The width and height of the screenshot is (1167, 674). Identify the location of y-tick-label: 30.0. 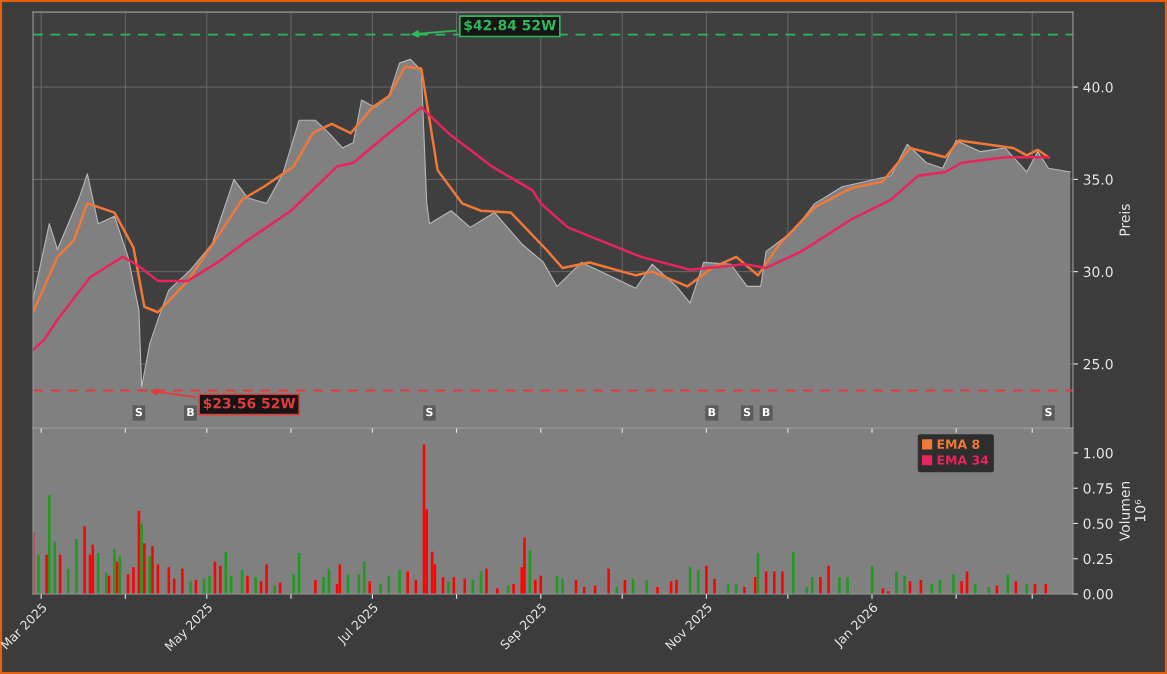
(1098, 272).